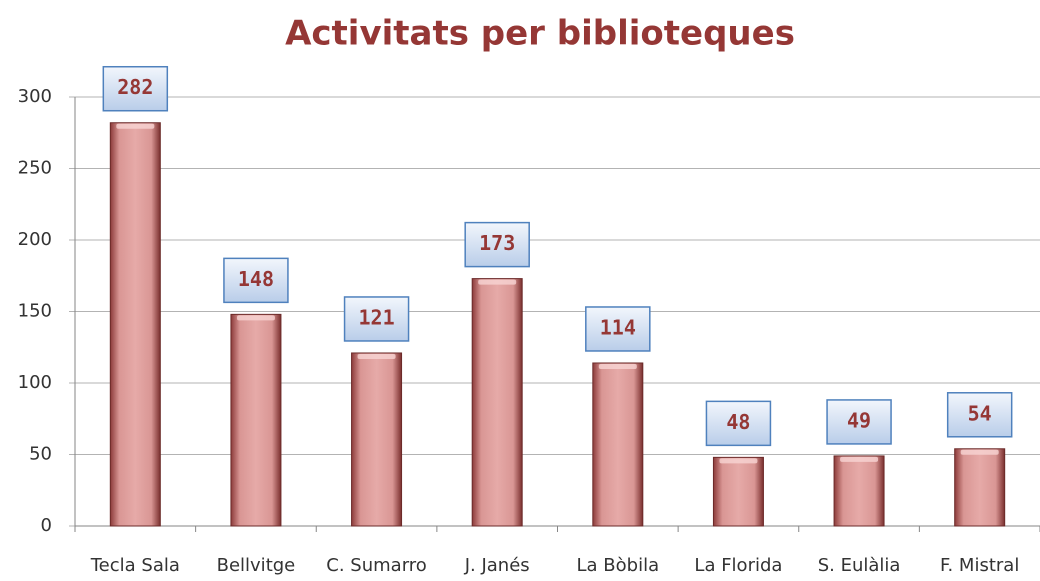 This screenshot has height=581, width=1040. Describe the element at coordinates (497, 565) in the screenshot. I see `x-tick-label: J. Janés` at that location.